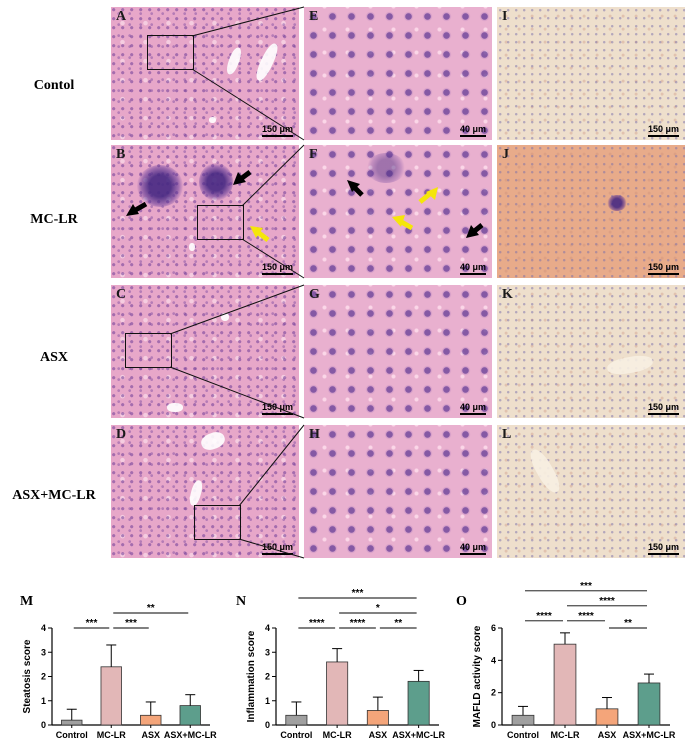 The width and height of the screenshot is (691, 749). What do you see at coordinates (398, 211) in the screenshot?
I see `micrograph-panel-f: F 40 μm` at bounding box center [398, 211].